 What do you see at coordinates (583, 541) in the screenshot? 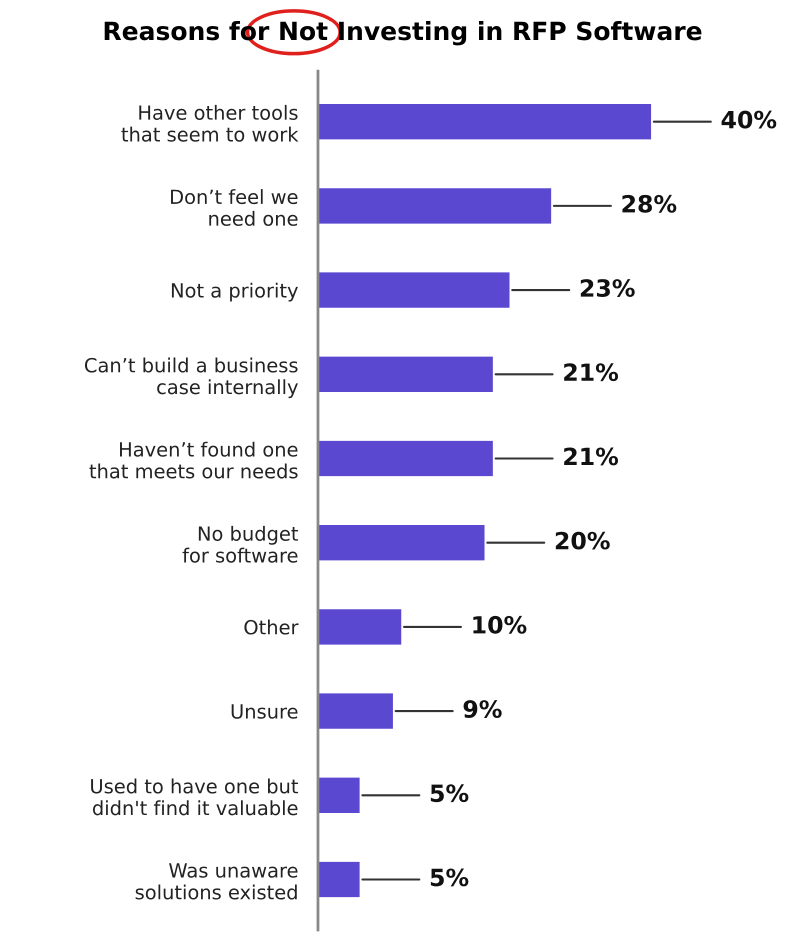
I see `data-label: 20%` at bounding box center [583, 541].